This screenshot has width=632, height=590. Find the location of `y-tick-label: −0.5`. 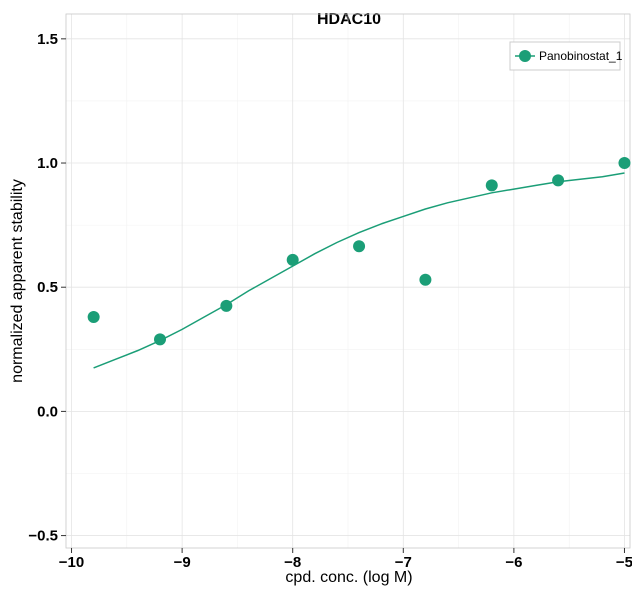

y-tick-label: −0.5 is located at coordinates (43, 536).